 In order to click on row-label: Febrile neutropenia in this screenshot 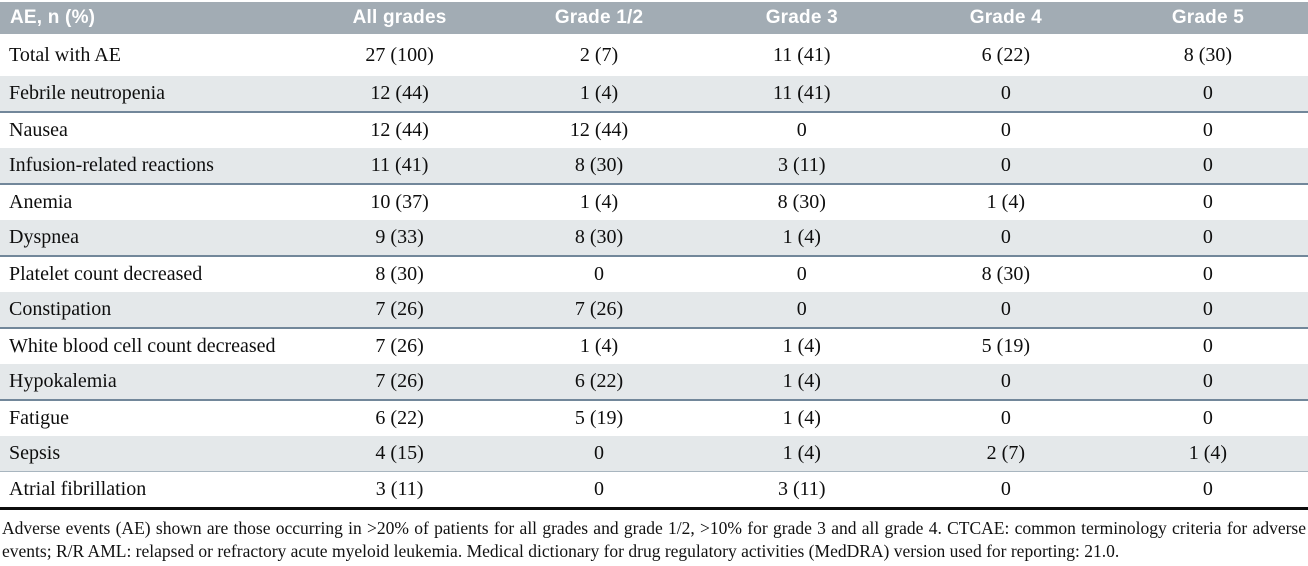, I will do `click(150, 94)`.